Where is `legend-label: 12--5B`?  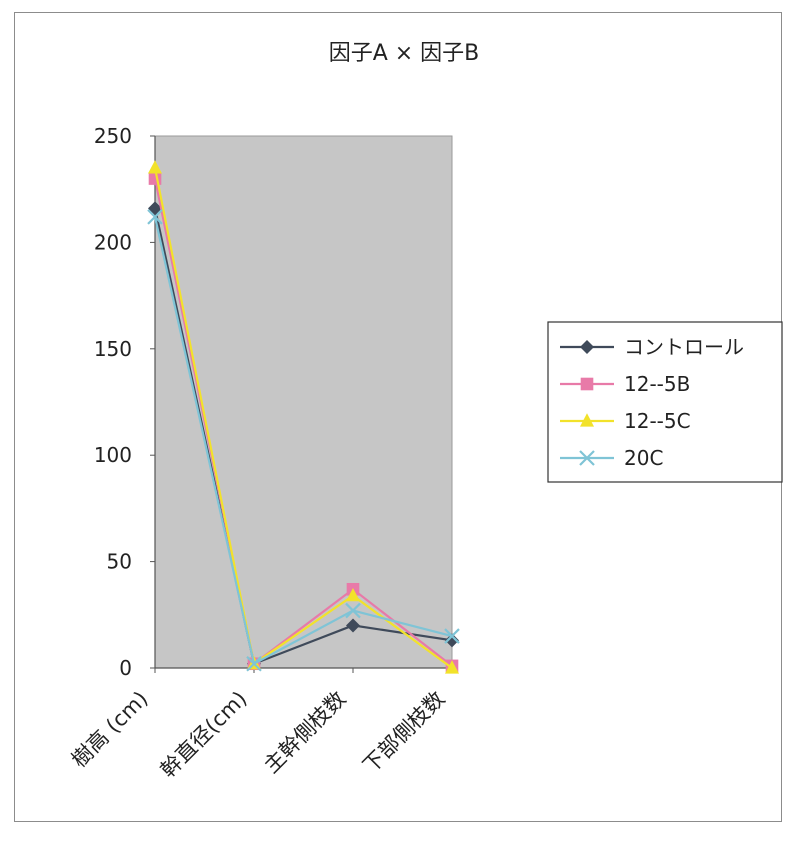 legend-label: 12--5B is located at coordinates (657, 384).